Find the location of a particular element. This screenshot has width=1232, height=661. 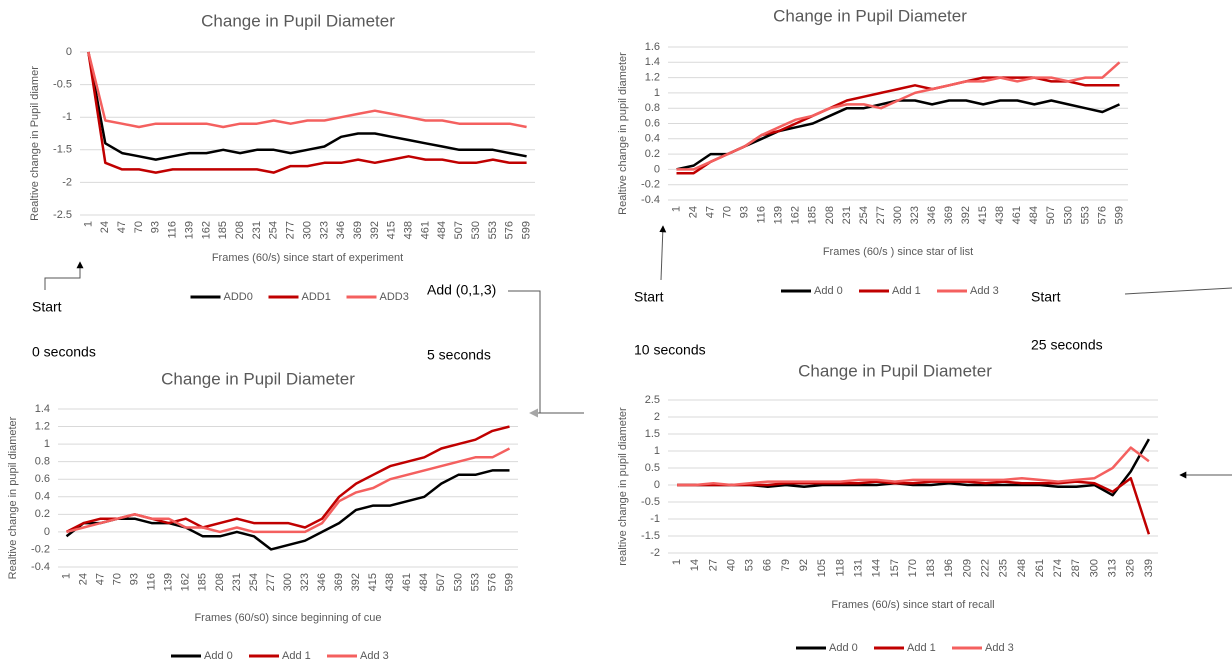

x-tick-label: 261 is located at coordinates (1040, 568).